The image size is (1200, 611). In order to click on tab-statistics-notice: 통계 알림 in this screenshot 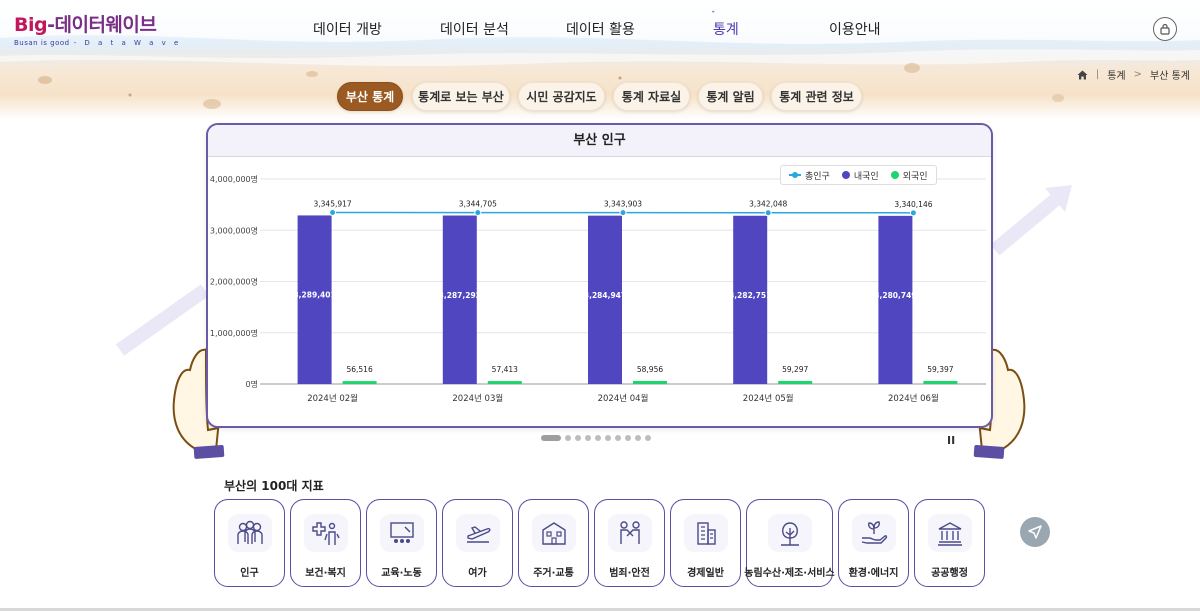, I will do `click(730, 96)`.